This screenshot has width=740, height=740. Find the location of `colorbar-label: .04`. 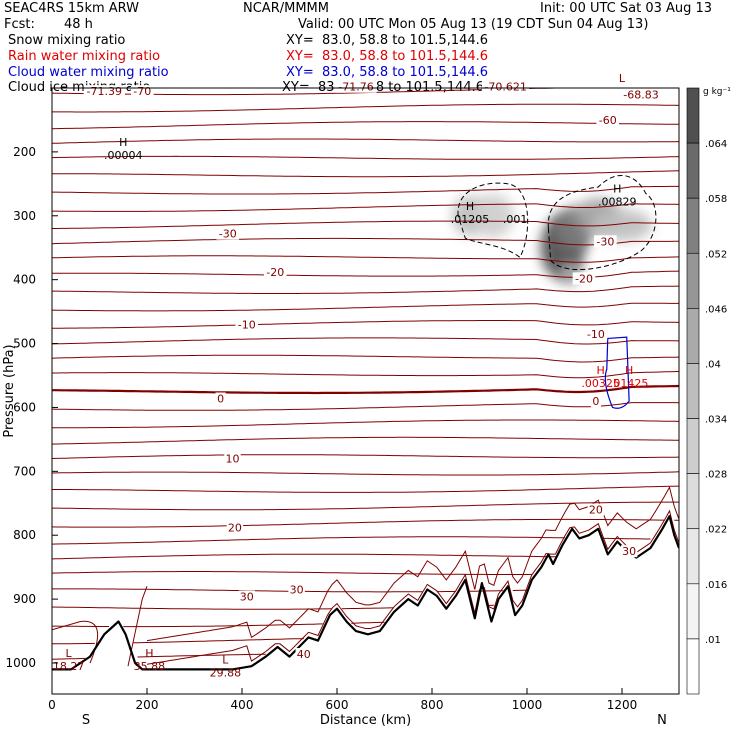

colorbar-label: .04 is located at coordinates (713, 364).